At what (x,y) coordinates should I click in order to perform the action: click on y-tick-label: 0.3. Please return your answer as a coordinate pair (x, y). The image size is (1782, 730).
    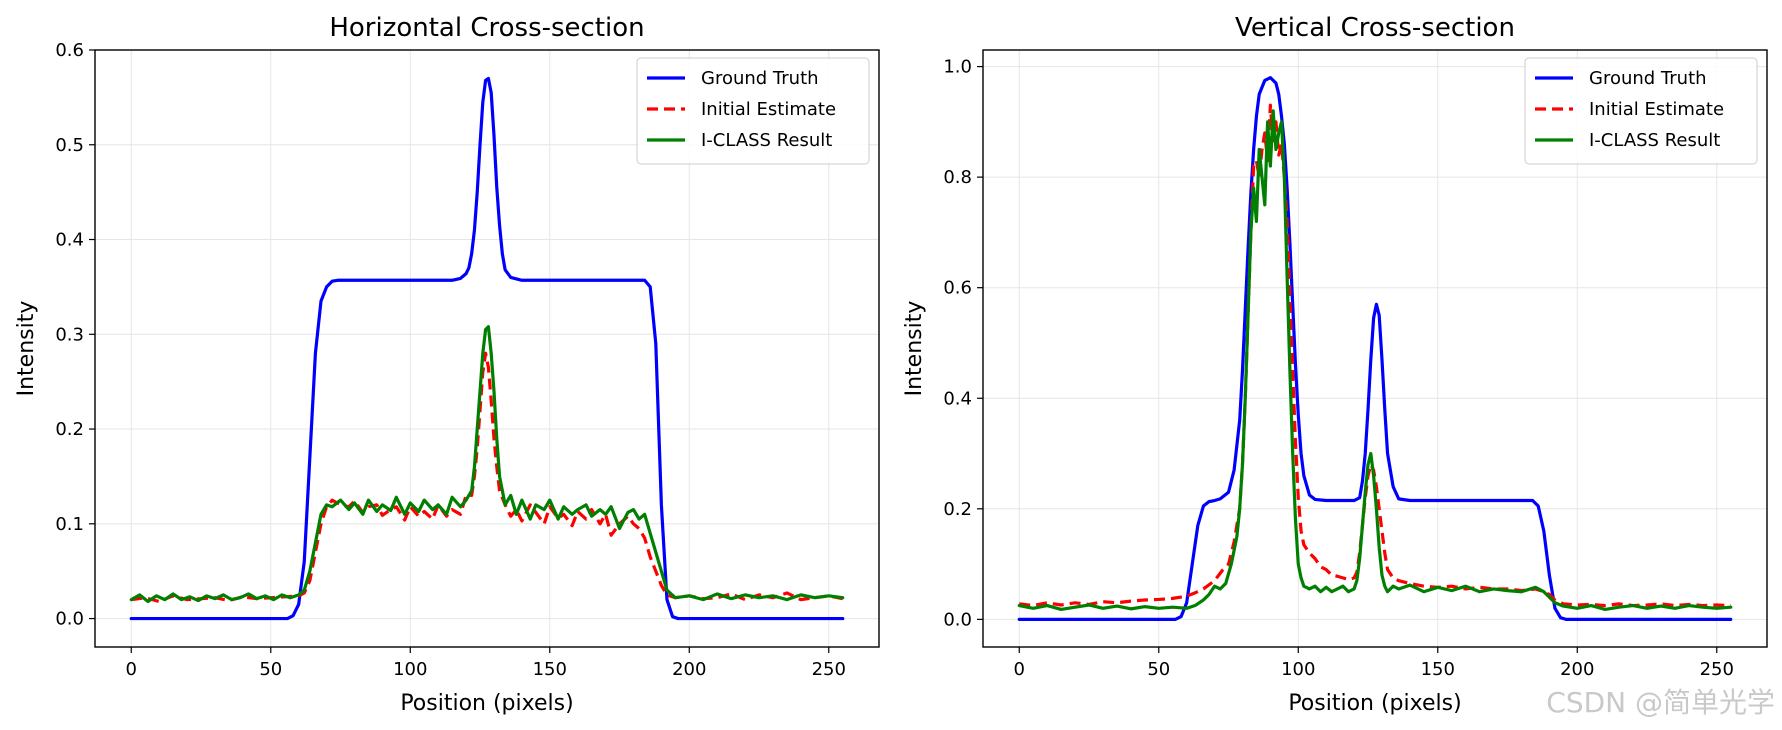
    Looking at the image, I should click on (69, 334).